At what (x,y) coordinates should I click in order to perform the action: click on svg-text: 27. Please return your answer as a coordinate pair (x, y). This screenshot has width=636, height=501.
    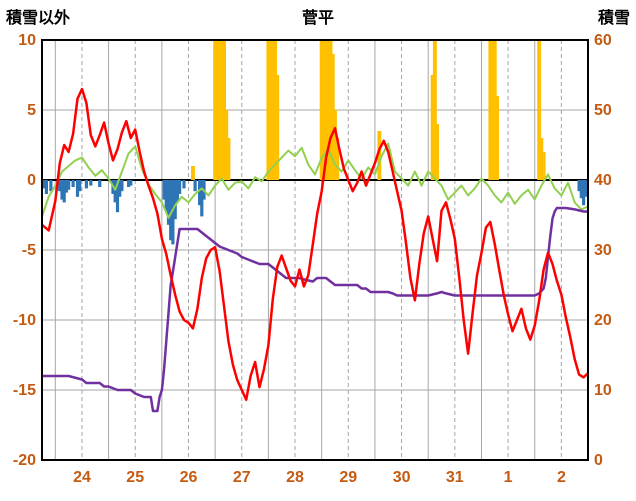
    Looking at the image, I should click on (242, 477).